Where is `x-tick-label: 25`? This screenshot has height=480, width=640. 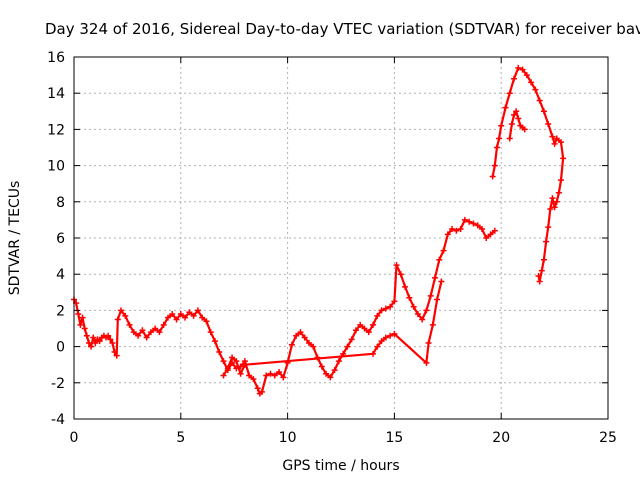 x-tick-label: 25 is located at coordinates (608, 438).